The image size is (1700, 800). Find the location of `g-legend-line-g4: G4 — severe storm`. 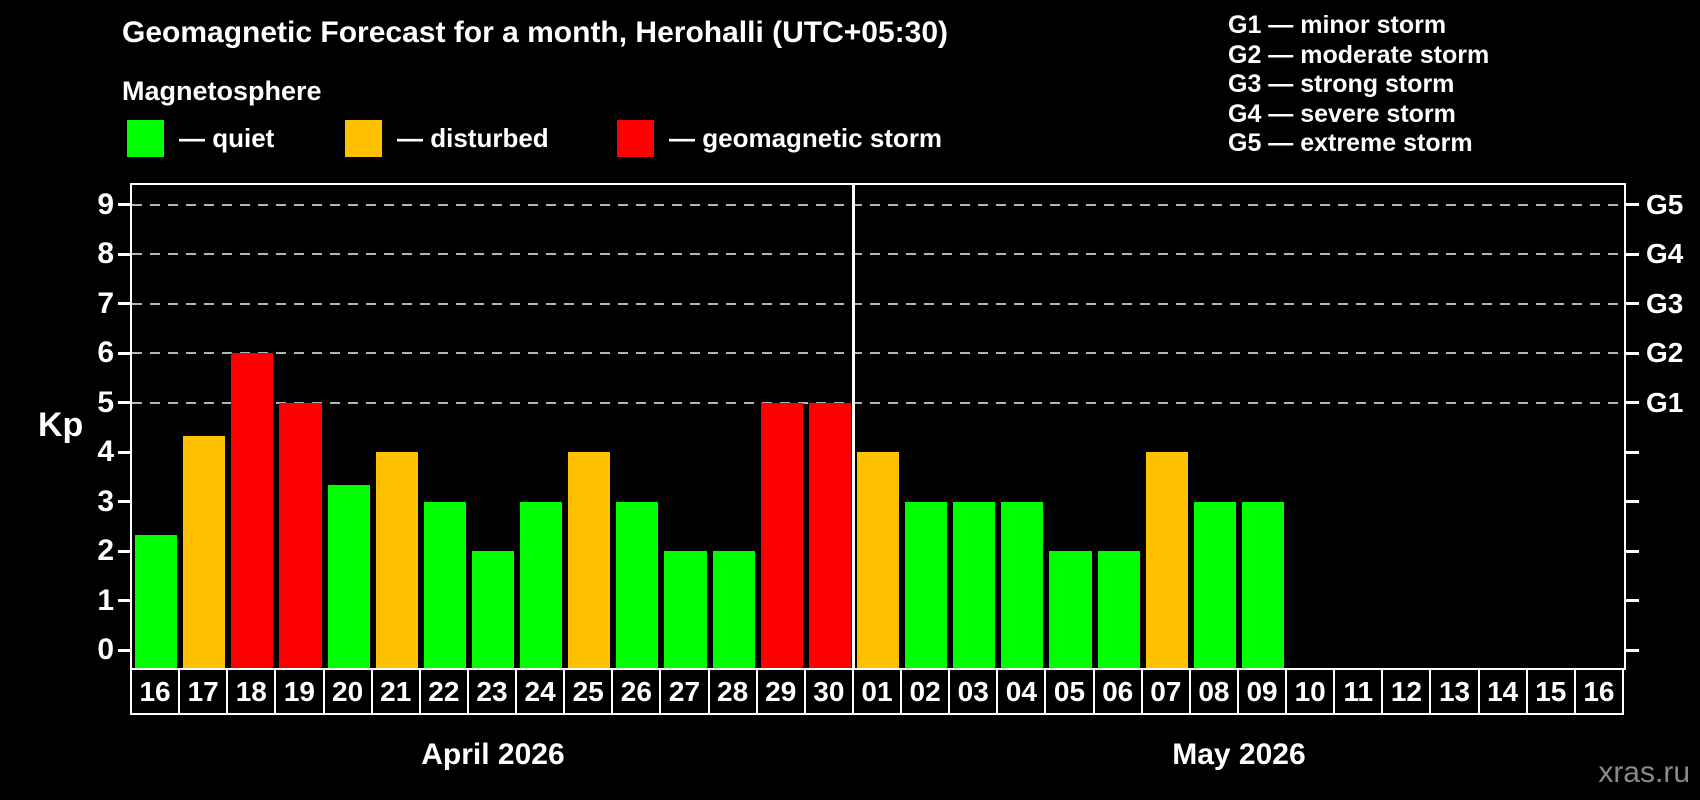

g-legend-line-g4: G4 — severe storm is located at coordinates (1342, 113).